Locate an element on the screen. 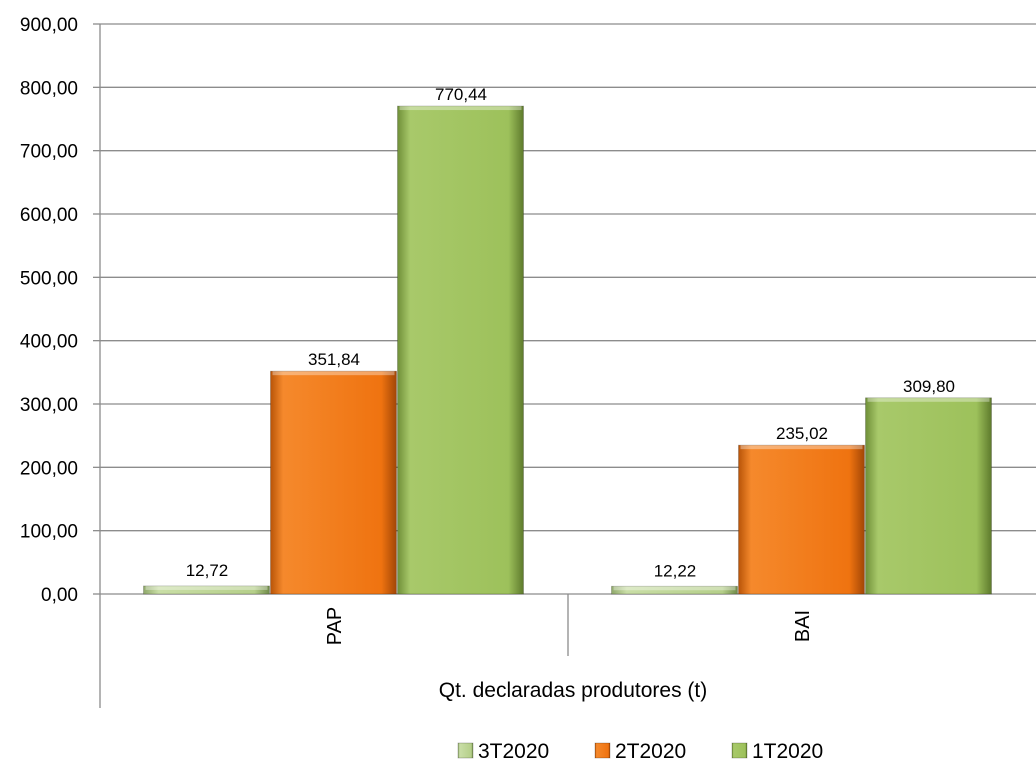 Image resolution: width=1036 pixels, height=765 pixels. data-label: 351,84 is located at coordinates (334, 359).